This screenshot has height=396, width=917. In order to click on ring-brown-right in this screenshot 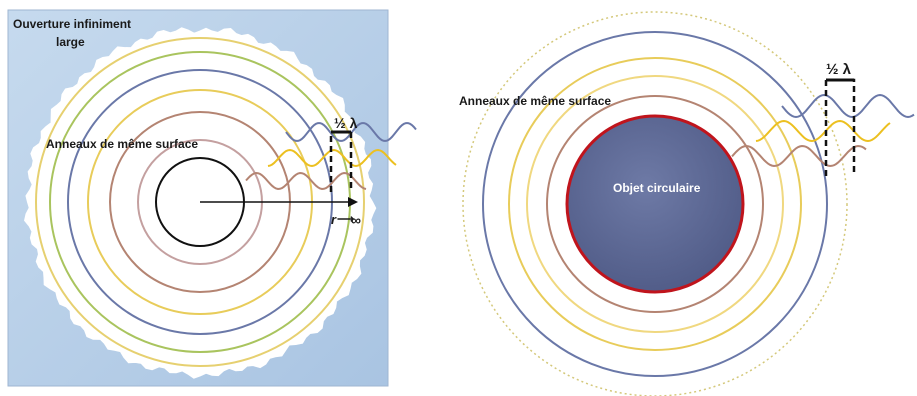, I will do `click(655, 204)`.